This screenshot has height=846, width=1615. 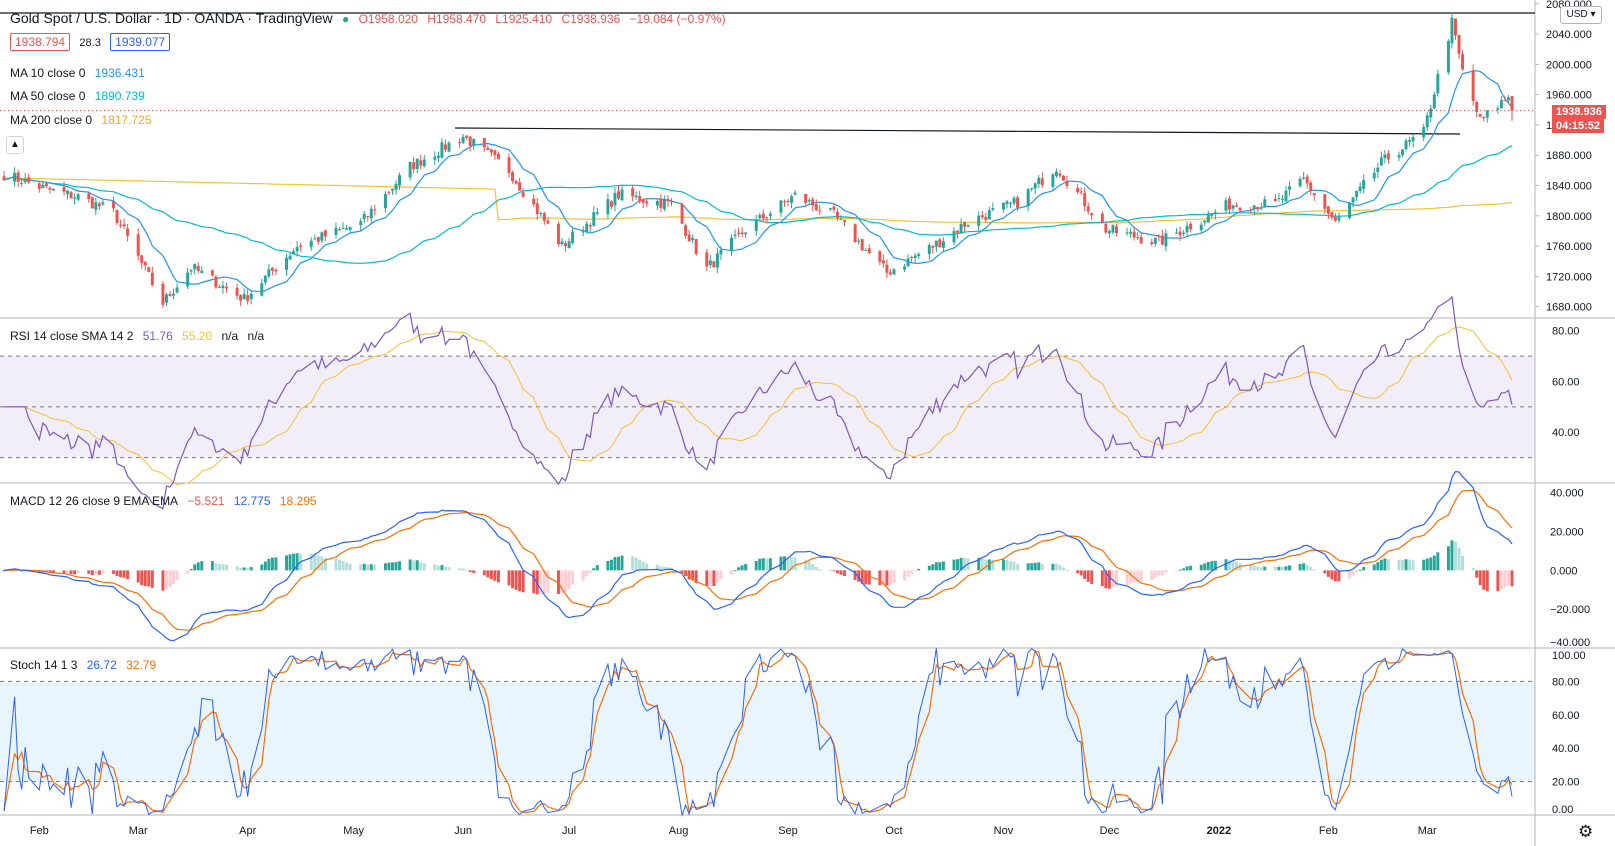 What do you see at coordinates (1566, 433) in the screenshot?
I see `rsi-tick-label: 40.00` at bounding box center [1566, 433].